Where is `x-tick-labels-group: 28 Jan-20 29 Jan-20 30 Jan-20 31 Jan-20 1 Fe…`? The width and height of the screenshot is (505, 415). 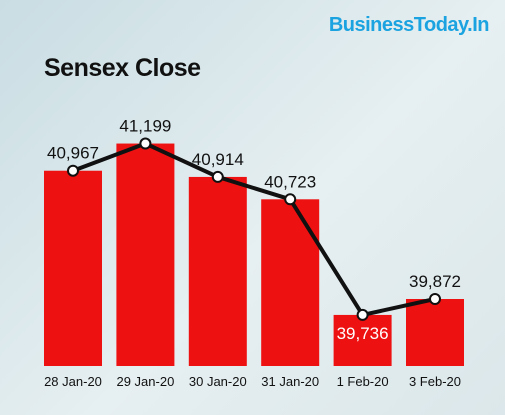 x-tick-labels-group: 28 Jan-20 29 Jan-20 30 Jan-20 31 Jan-20 1 Fe… is located at coordinates (252, 381).